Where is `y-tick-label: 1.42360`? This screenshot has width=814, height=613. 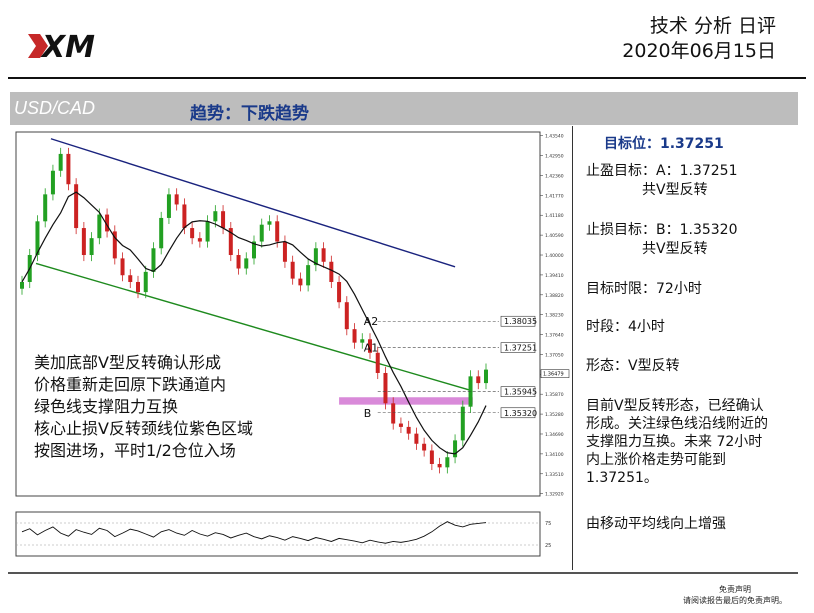
y-tick-label: 1.42360 is located at coordinates (554, 176).